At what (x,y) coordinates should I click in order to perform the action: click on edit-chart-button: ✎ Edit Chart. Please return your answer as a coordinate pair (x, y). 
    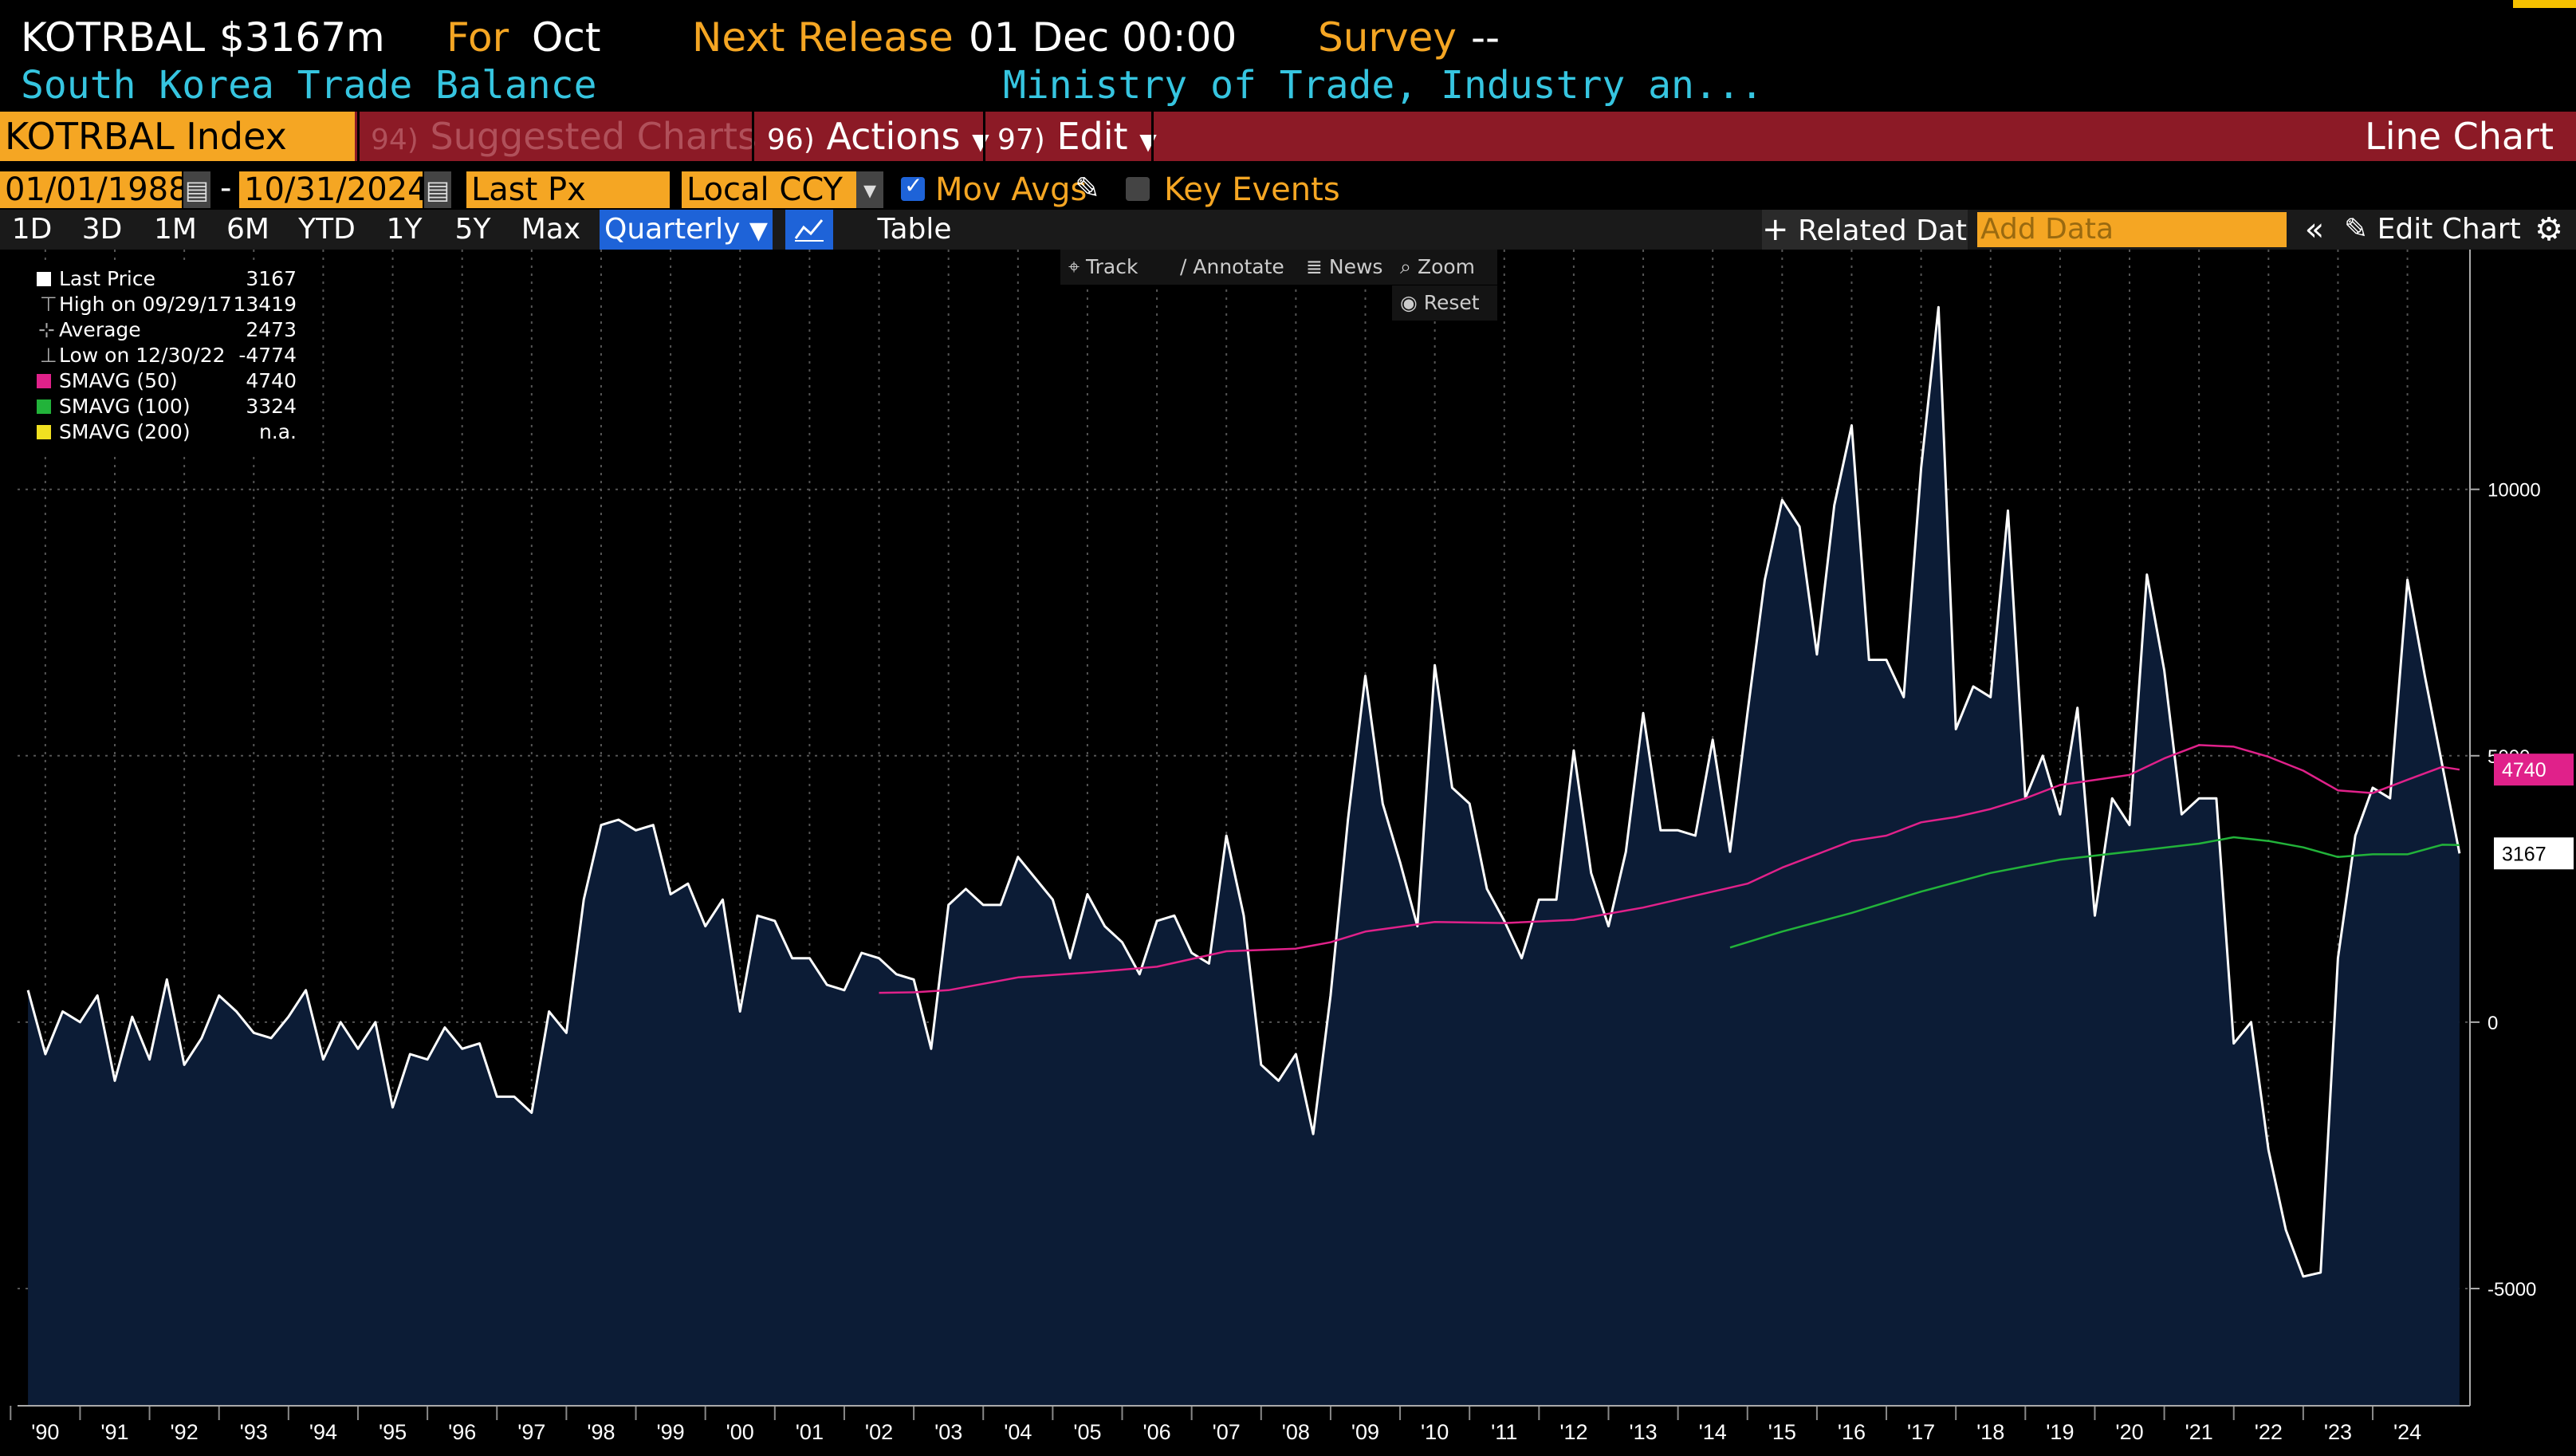
    Looking at the image, I should click on (2436, 230).